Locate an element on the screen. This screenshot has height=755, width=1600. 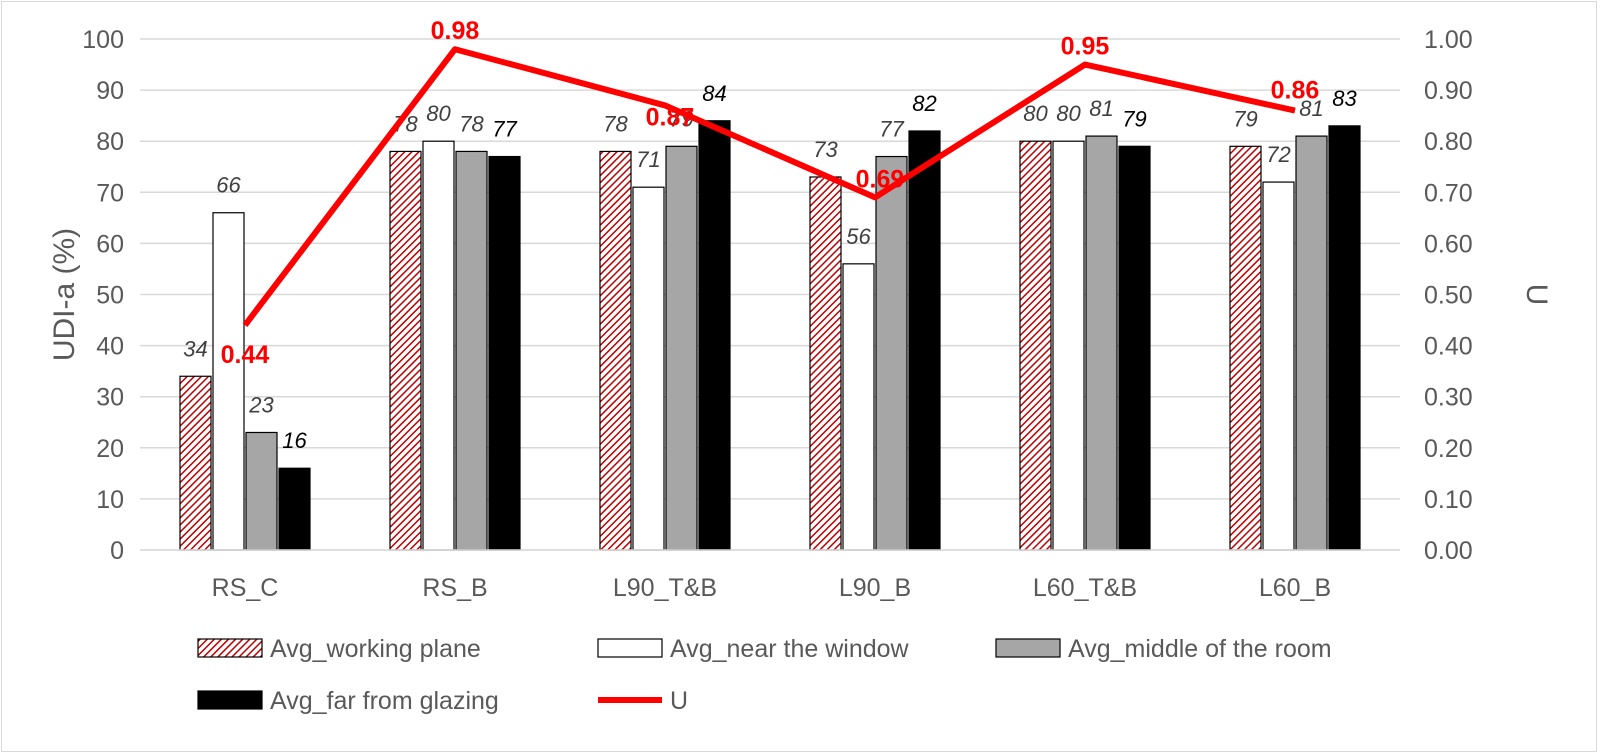
bar-data-label: 82 is located at coordinates (924, 103).